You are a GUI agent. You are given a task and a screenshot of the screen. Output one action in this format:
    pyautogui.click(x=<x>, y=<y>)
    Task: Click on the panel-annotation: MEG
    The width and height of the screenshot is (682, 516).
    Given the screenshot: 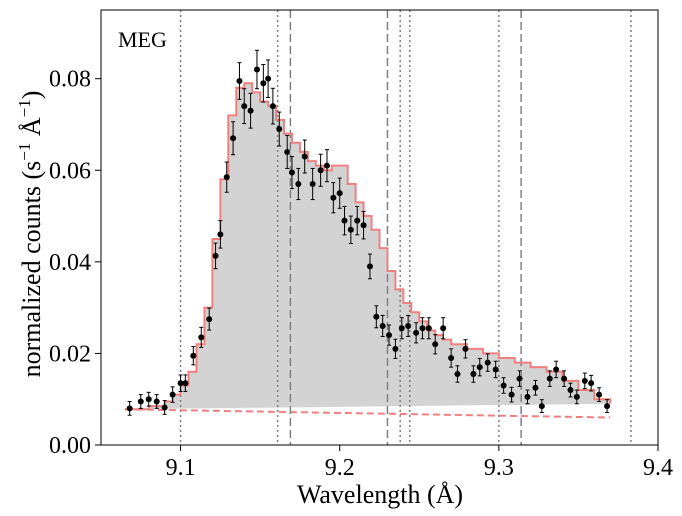 What is the action you would take?
    pyautogui.click(x=142, y=39)
    